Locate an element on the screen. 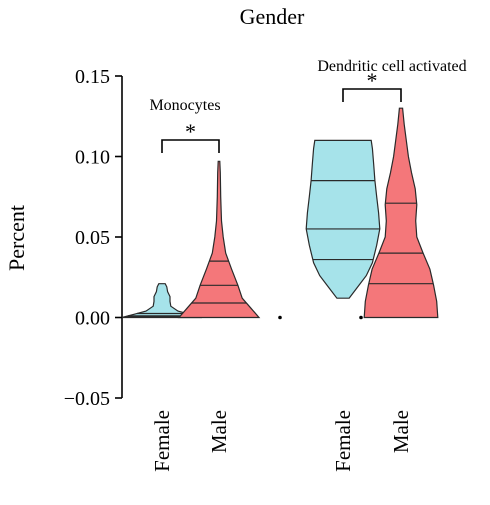  y-axis-label: Percent is located at coordinates (16, 238).